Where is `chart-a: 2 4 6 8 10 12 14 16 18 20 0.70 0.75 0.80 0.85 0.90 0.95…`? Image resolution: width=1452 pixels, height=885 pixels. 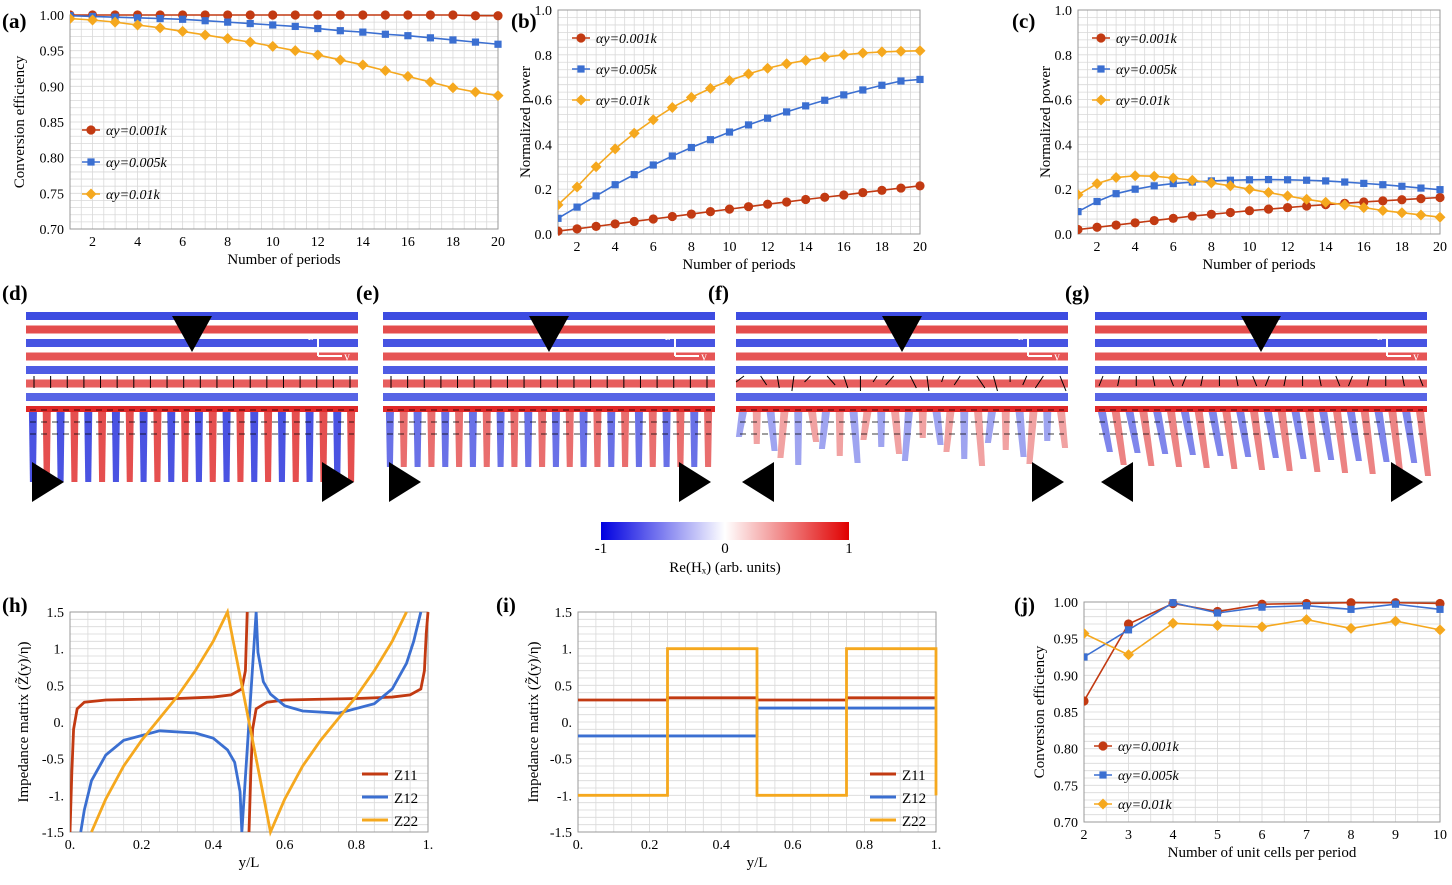 chart-a: 2 4 6 8 10 12 14 16 18 20 0.70 0.75 0.80 0.85 0.90 0.95… is located at coordinates (258, 138).